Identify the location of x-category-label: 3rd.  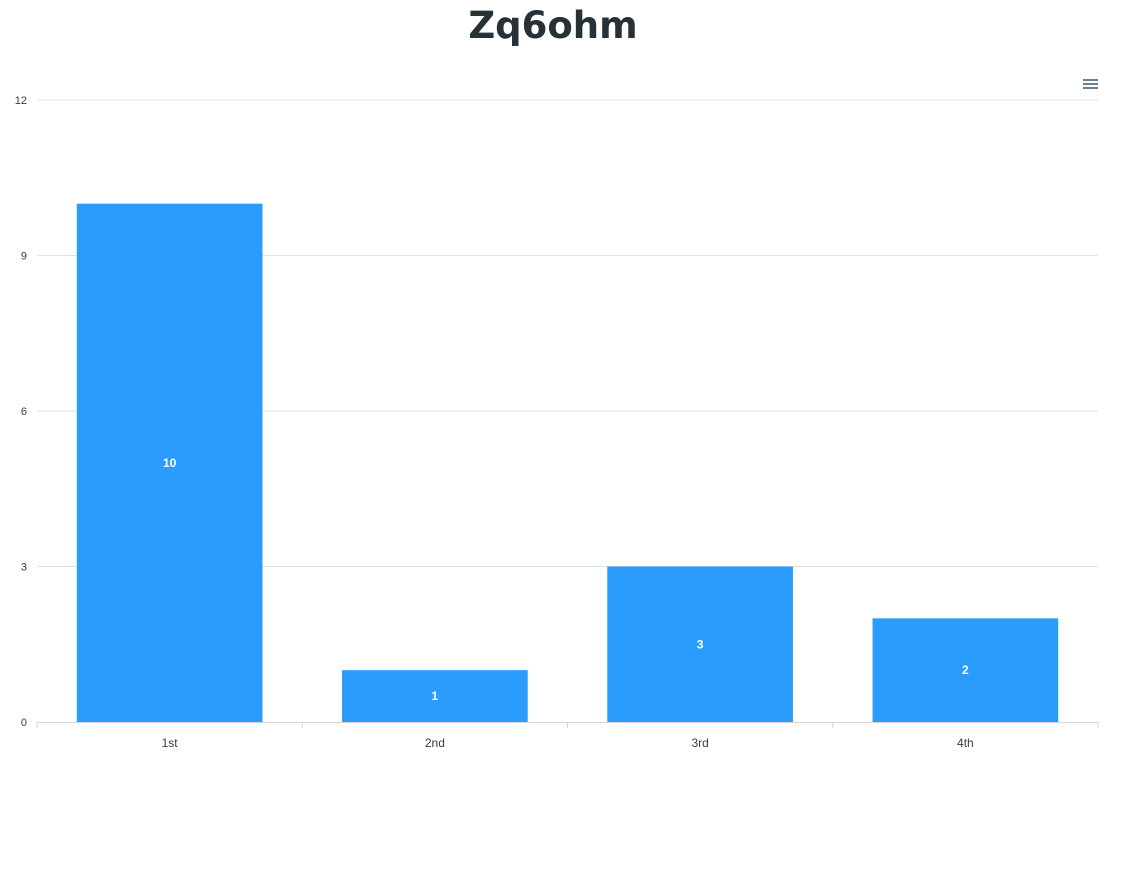
(699, 743).